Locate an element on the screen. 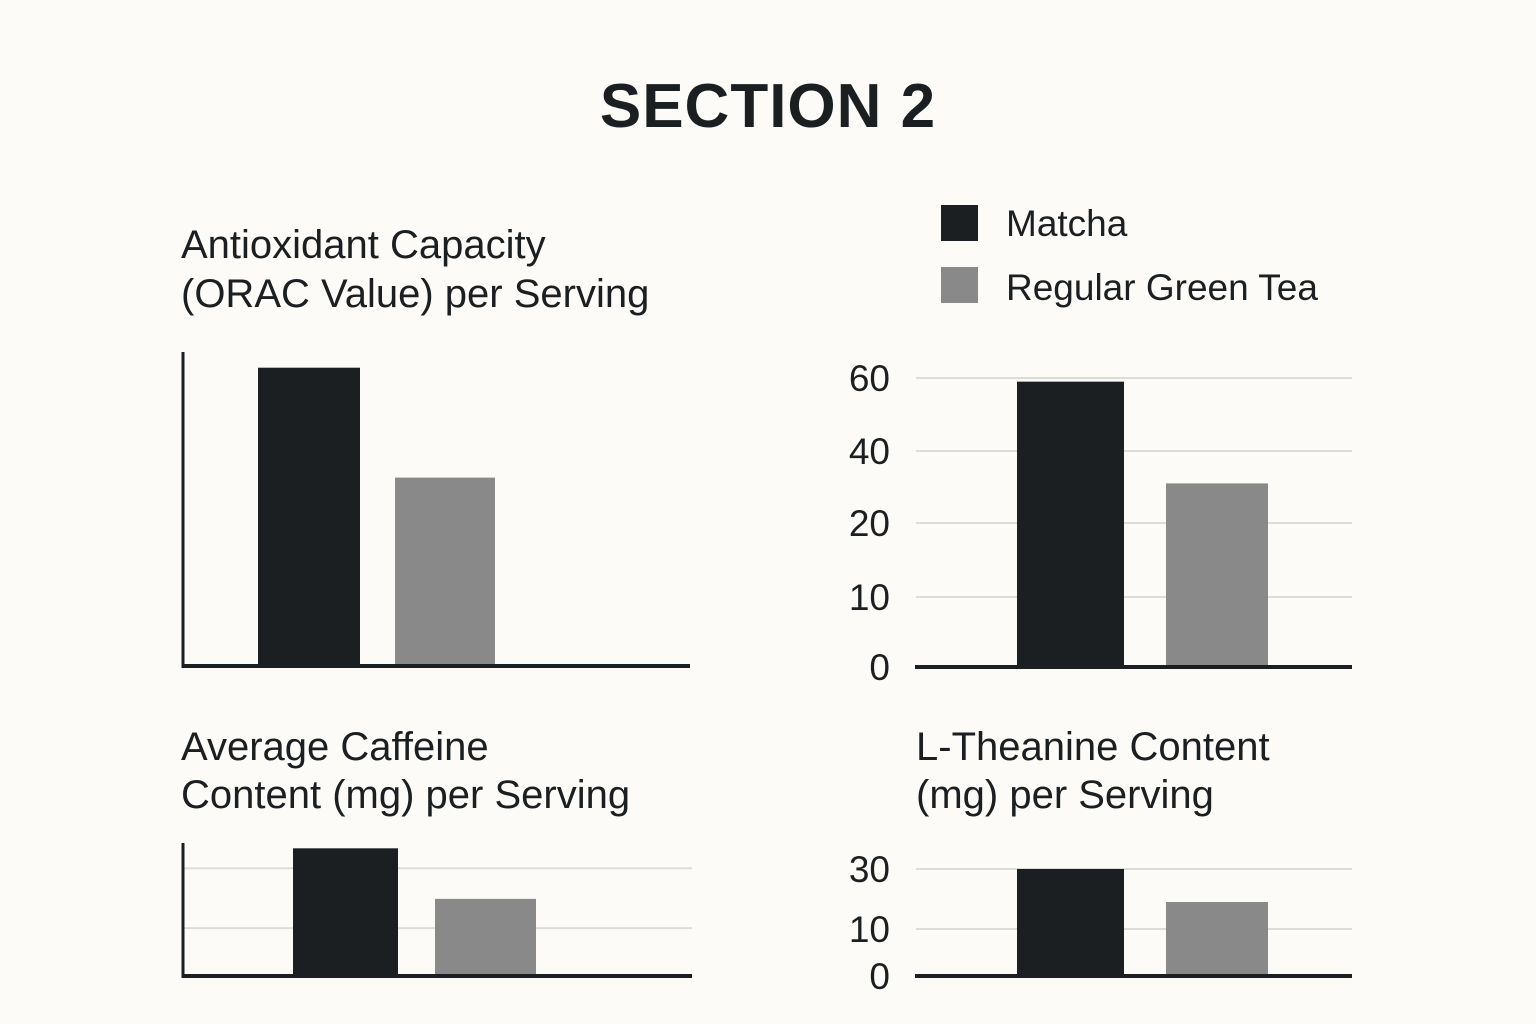  legend-label-matcha: Matcha is located at coordinates (1067, 223).